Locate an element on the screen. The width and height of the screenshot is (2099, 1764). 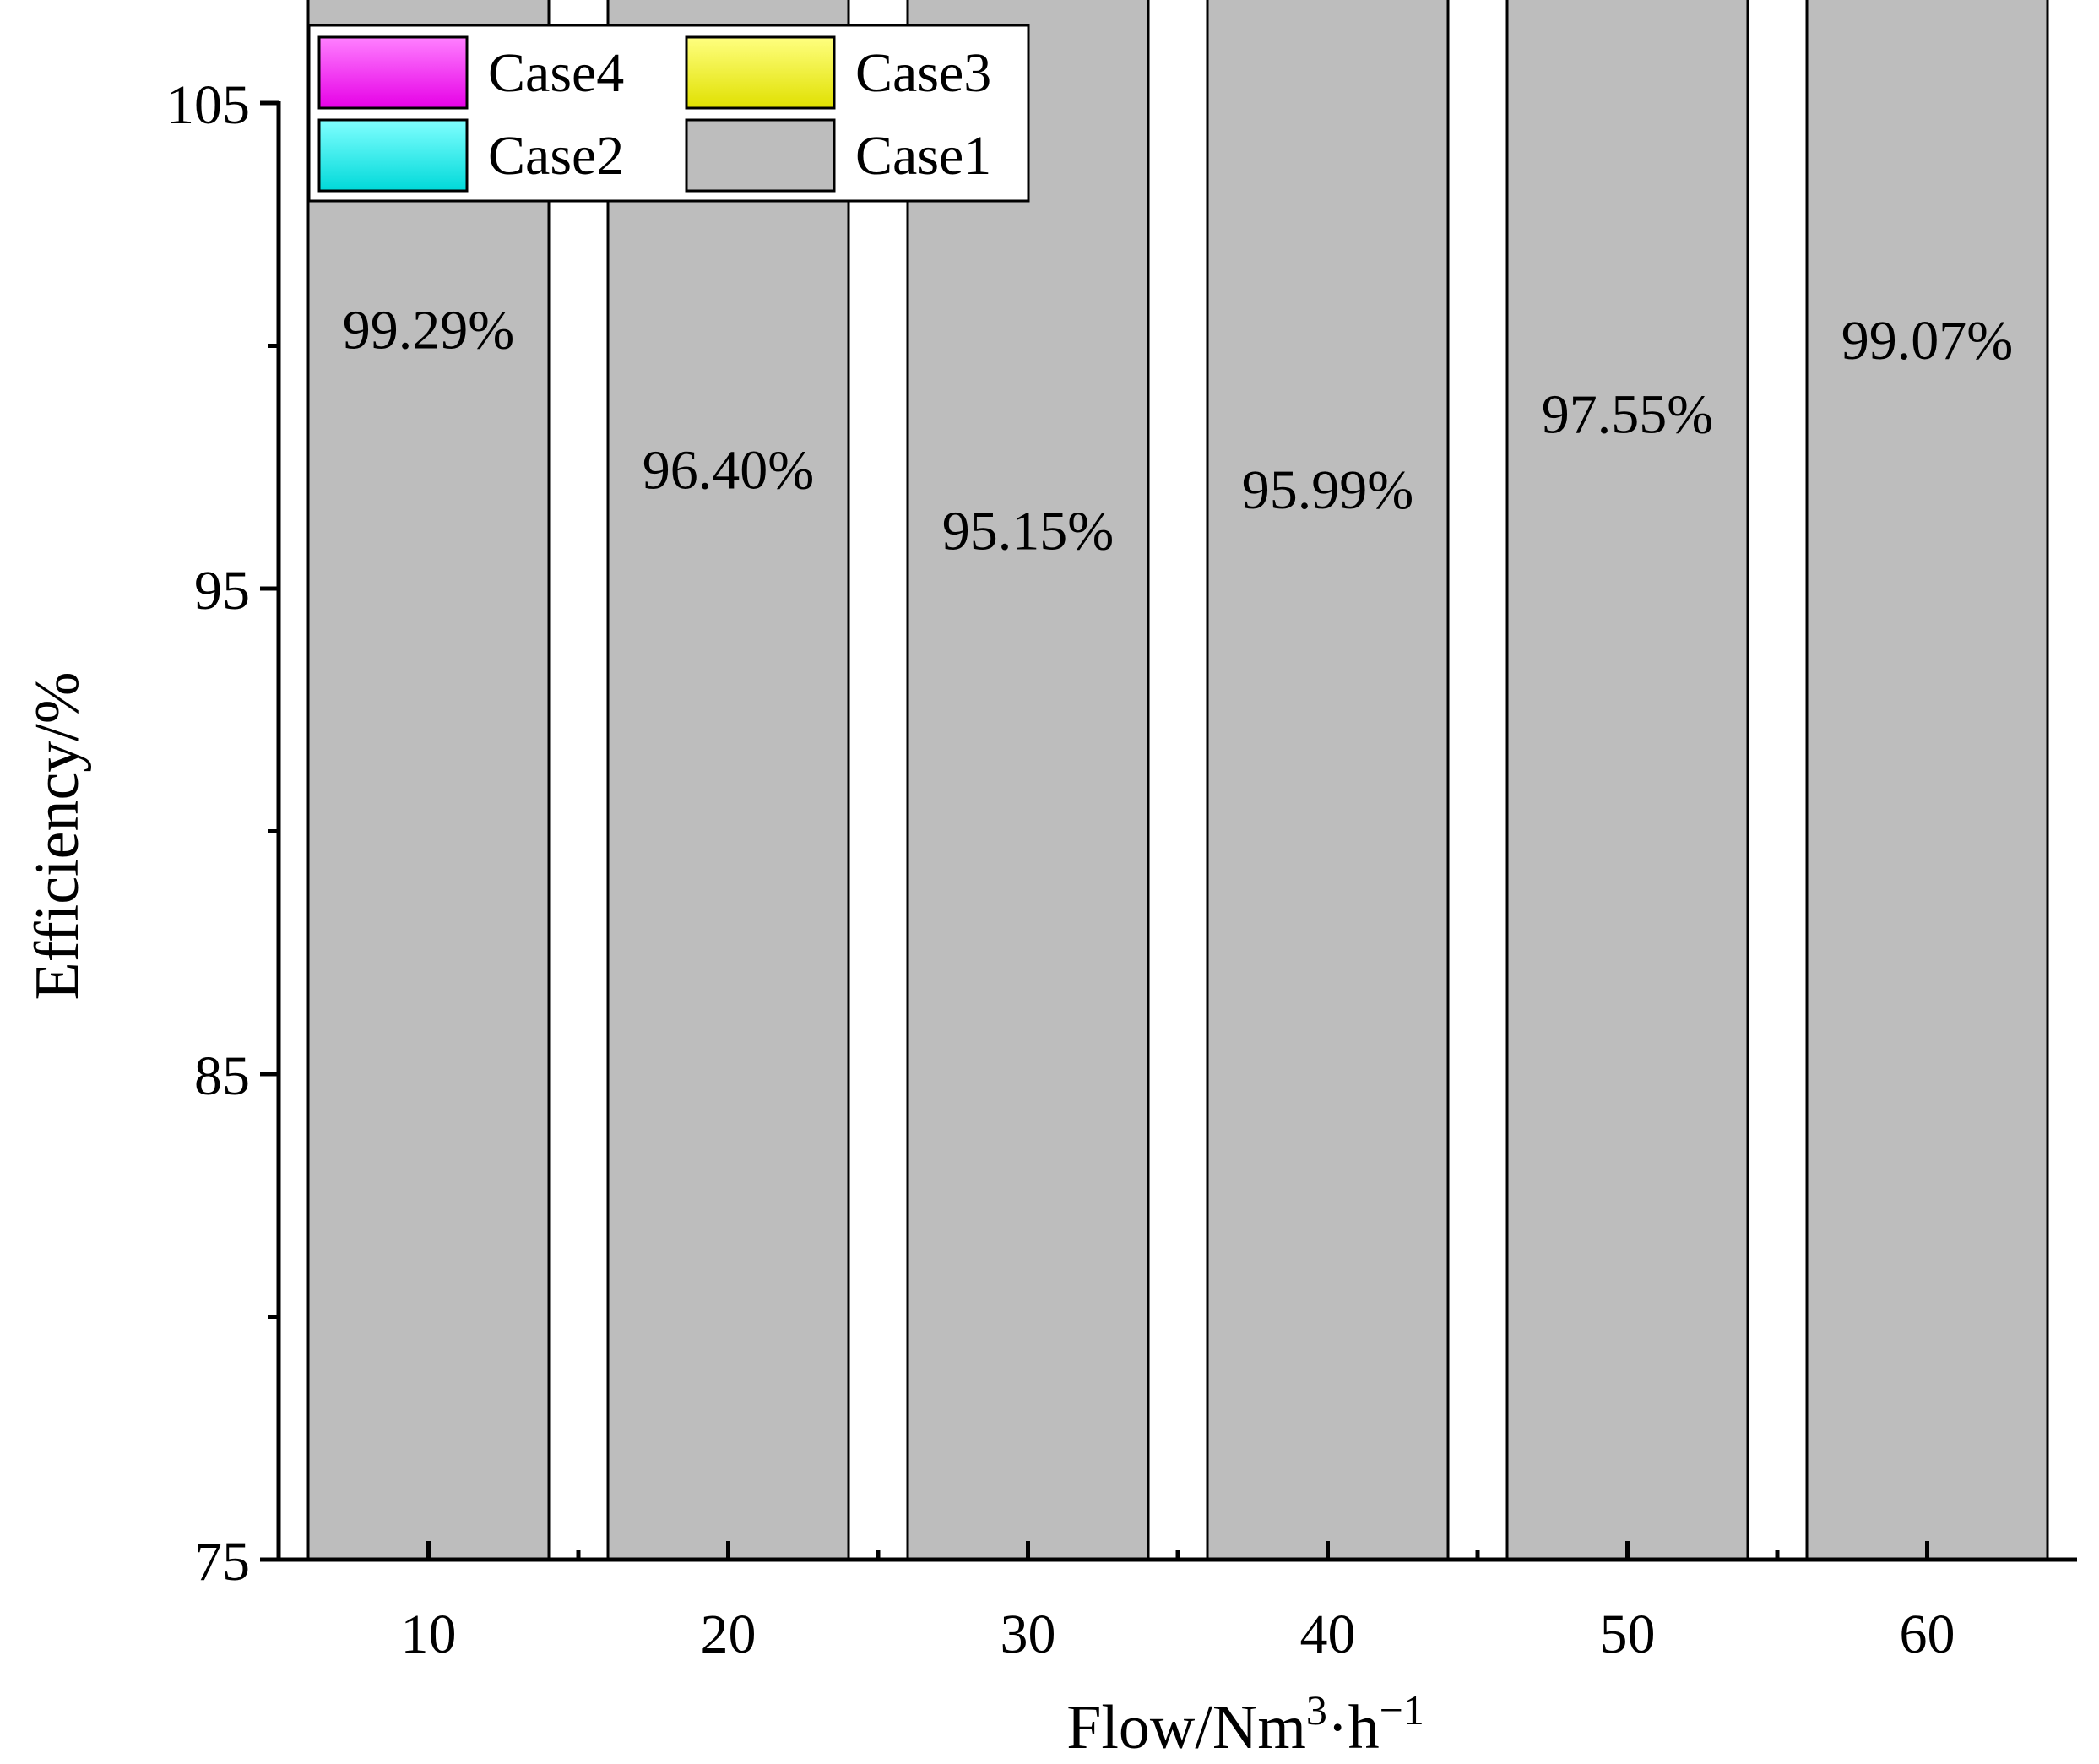
x-tick-label-50: 50 is located at coordinates (1628, 1635).